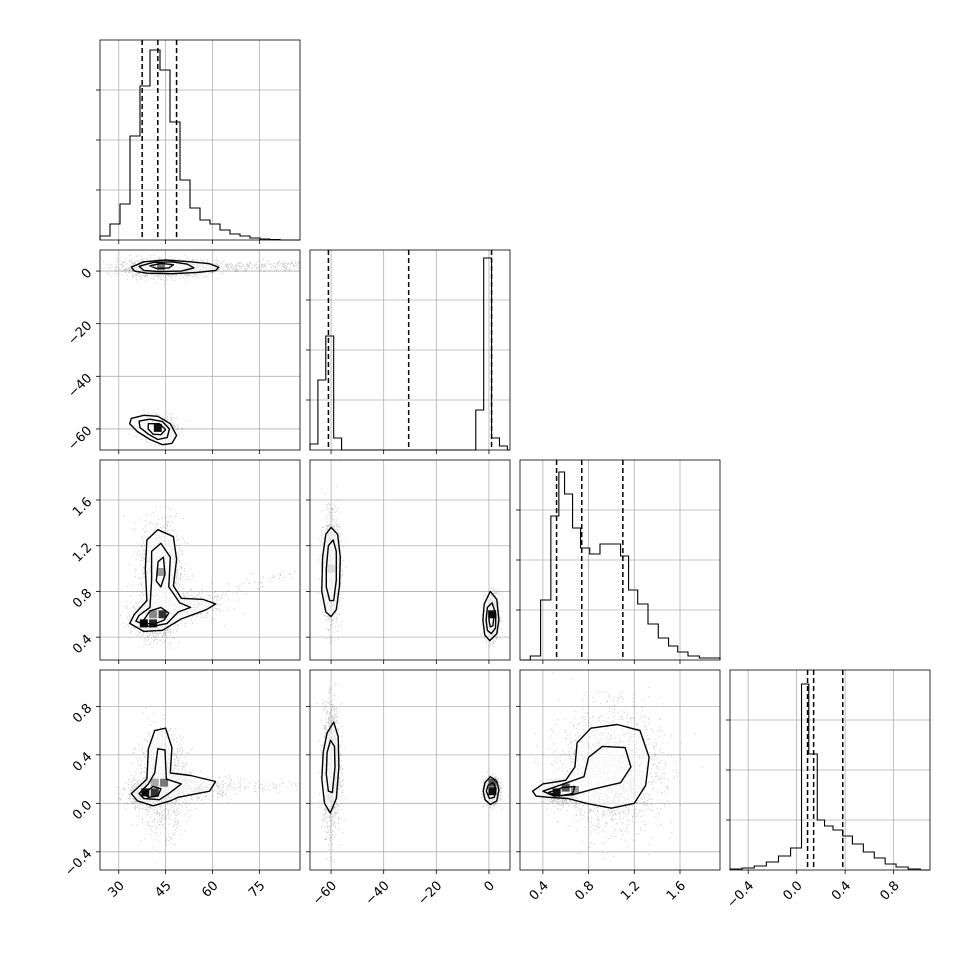 This screenshot has width=970, height=970. What do you see at coordinates (87, 274) in the screenshot?
I see `y-tick-label: 0` at bounding box center [87, 274].